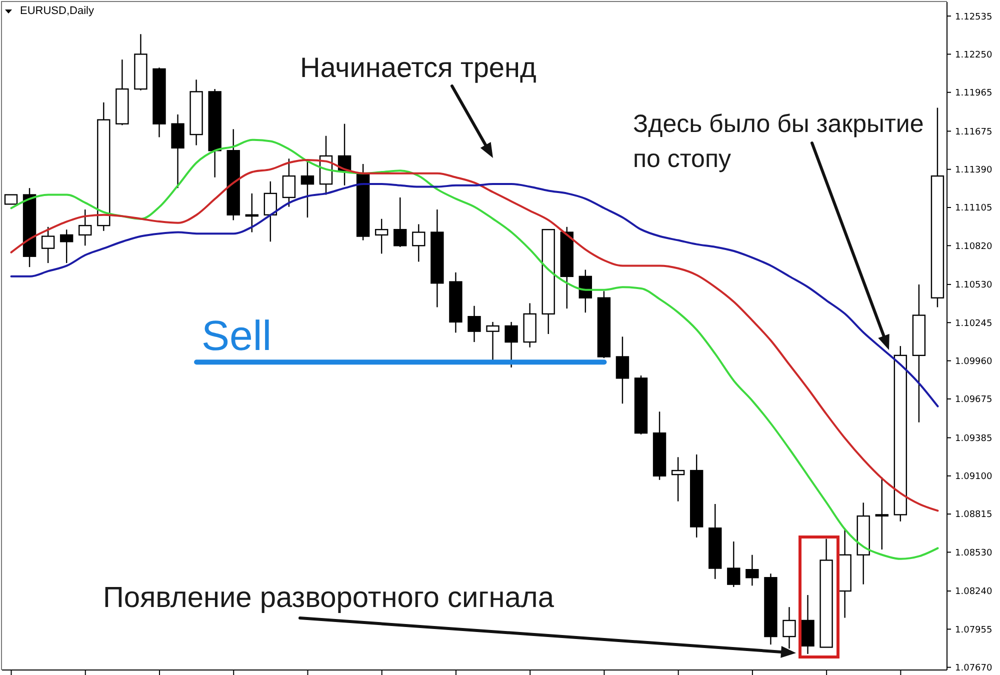 This screenshot has width=1000, height=675. Describe the element at coordinates (329, 598) in the screenshot. I see `annotation: Появление разворотного сигнала` at that location.